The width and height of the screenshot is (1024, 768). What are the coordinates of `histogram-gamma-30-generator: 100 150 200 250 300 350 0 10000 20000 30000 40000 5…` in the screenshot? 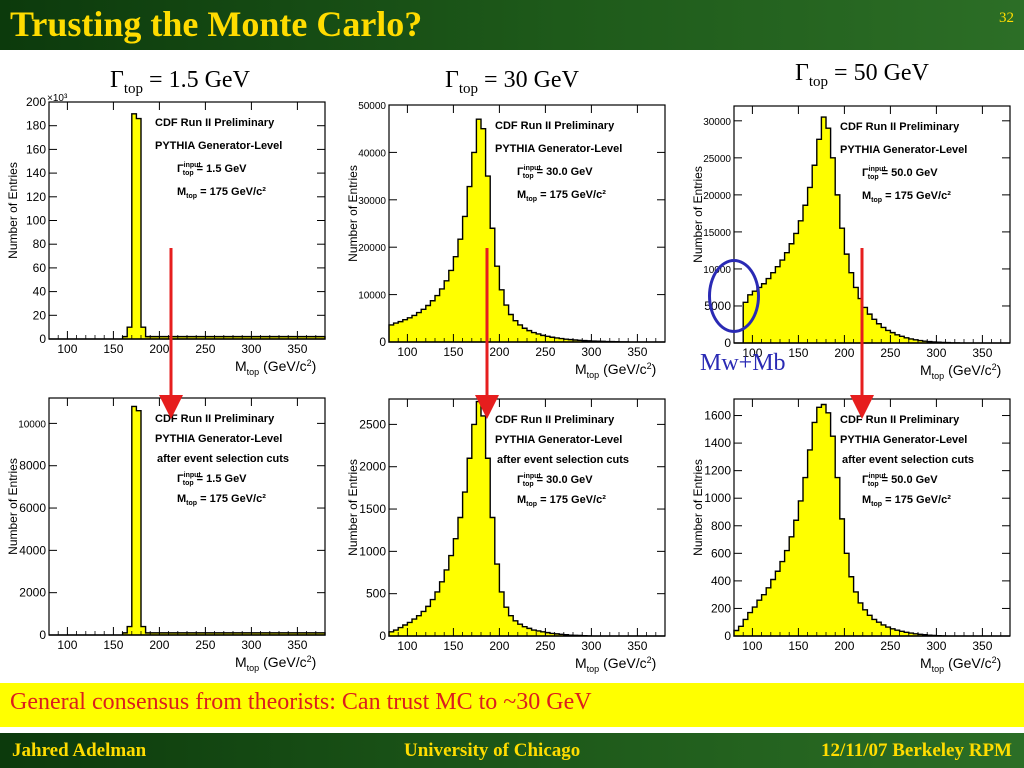 It's located at (506, 240).